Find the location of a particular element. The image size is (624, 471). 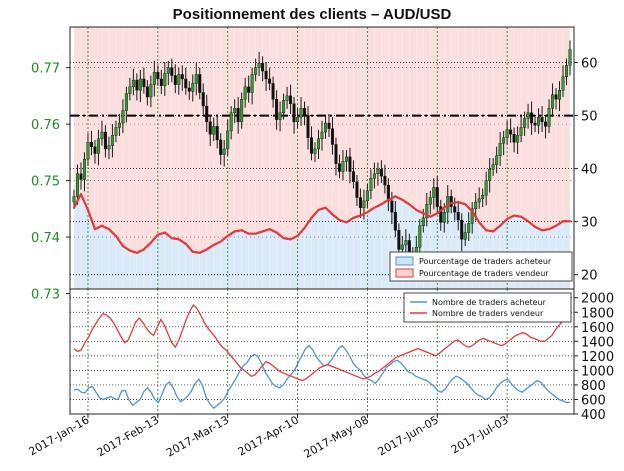

count-tick-label: 800 is located at coordinates (593, 386).